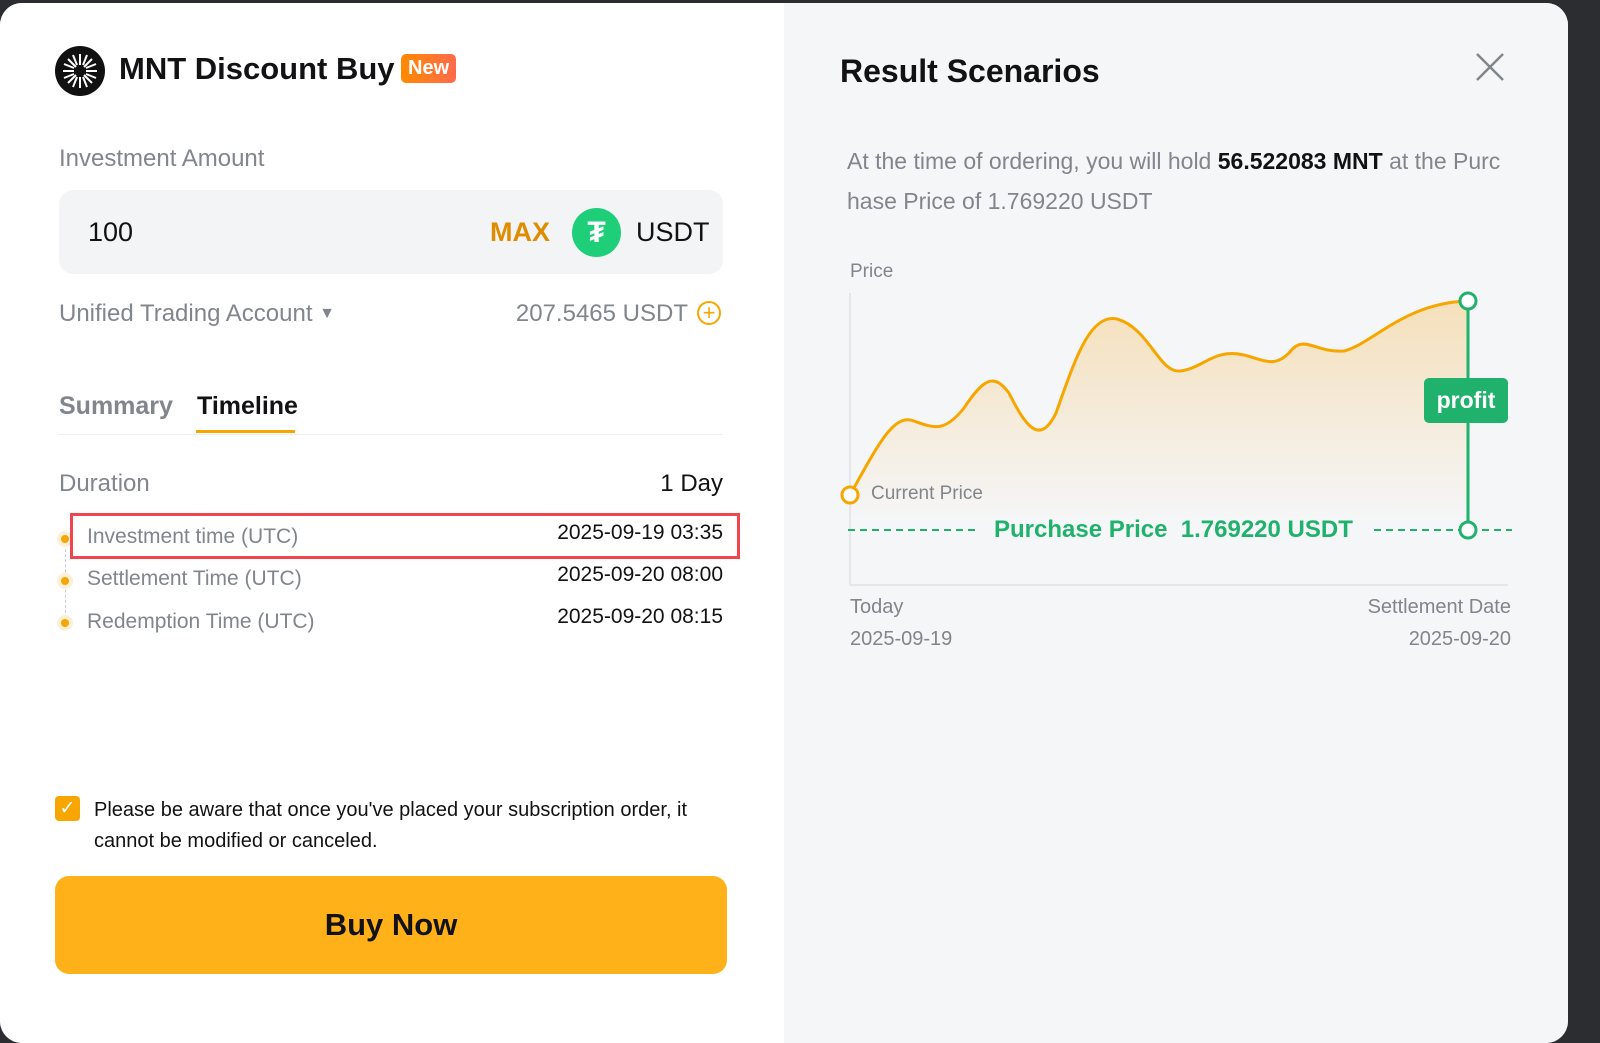  I want to click on redemption-time-value: 2025-09-20 08:15, so click(640, 616).